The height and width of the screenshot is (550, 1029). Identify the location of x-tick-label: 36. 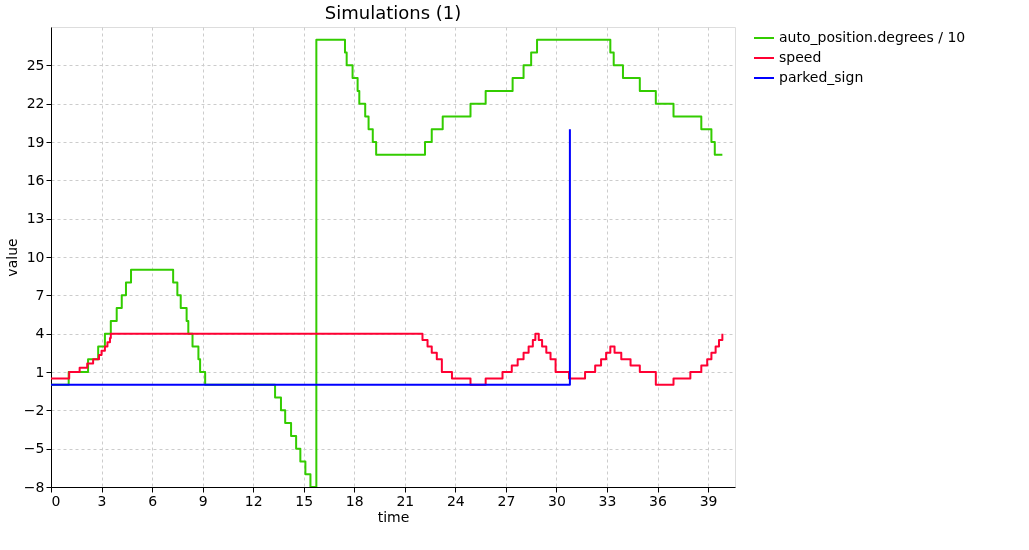
(658, 500).